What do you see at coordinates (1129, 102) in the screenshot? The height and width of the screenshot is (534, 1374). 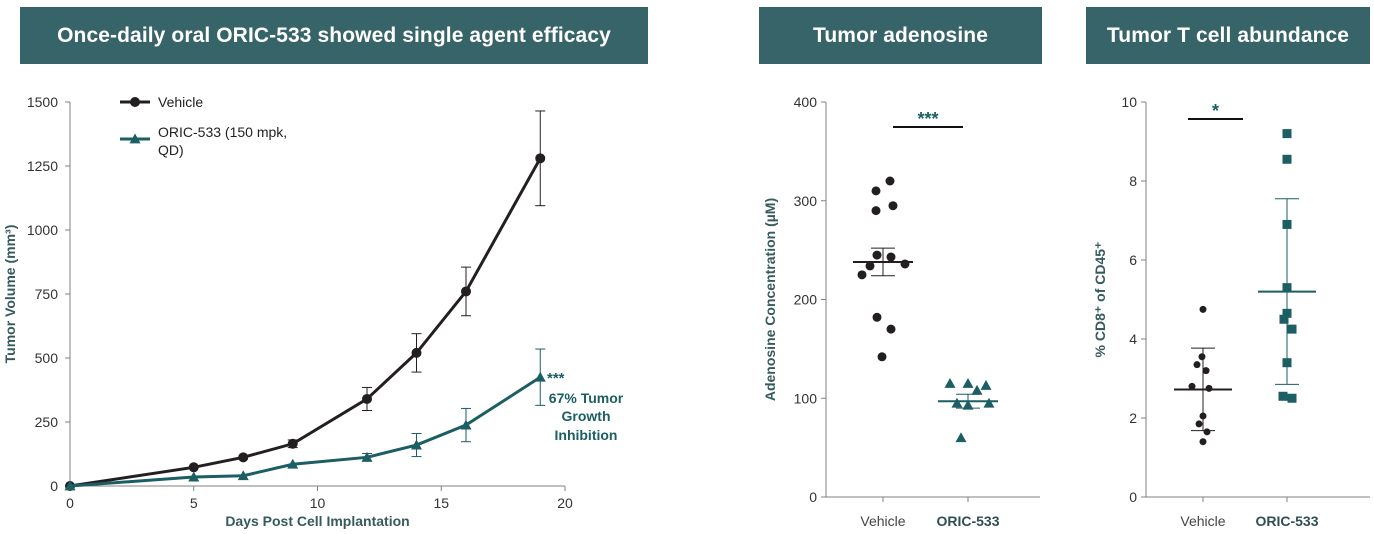 I see `tcell-y-tick-label: 10` at bounding box center [1129, 102].